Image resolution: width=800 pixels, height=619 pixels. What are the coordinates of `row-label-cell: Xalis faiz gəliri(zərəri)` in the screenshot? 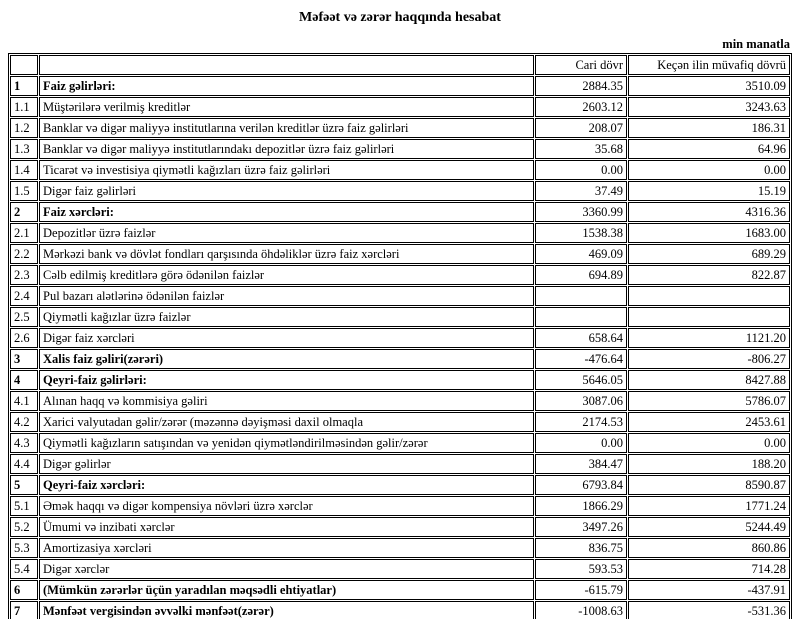 It's located at (286, 359).